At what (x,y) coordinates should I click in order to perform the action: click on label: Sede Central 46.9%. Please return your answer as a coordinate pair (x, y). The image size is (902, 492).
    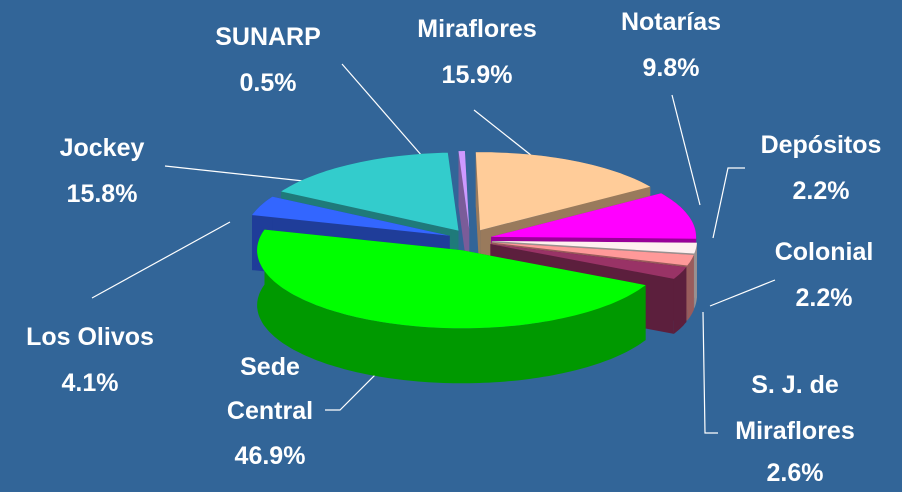
    Looking at the image, I should click on (270, 412).